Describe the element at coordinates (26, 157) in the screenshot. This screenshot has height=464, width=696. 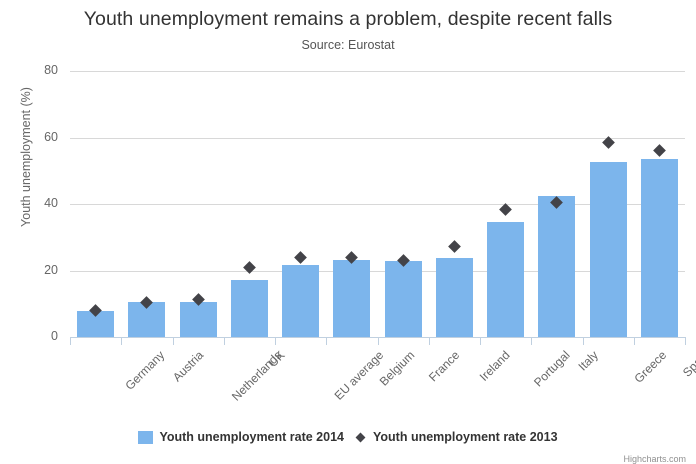
I see `y-axis-title: Youth unemployment (%)` at that location.